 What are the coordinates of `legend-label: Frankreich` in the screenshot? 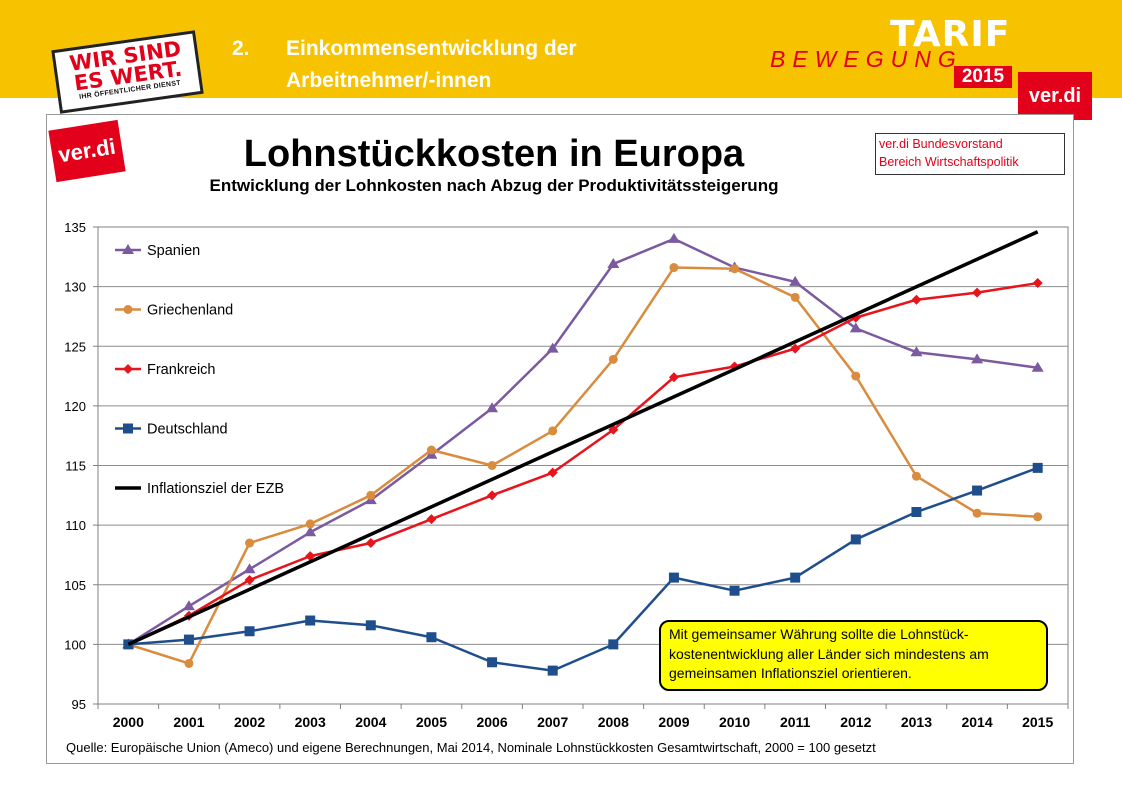 It's located at (181, 370).